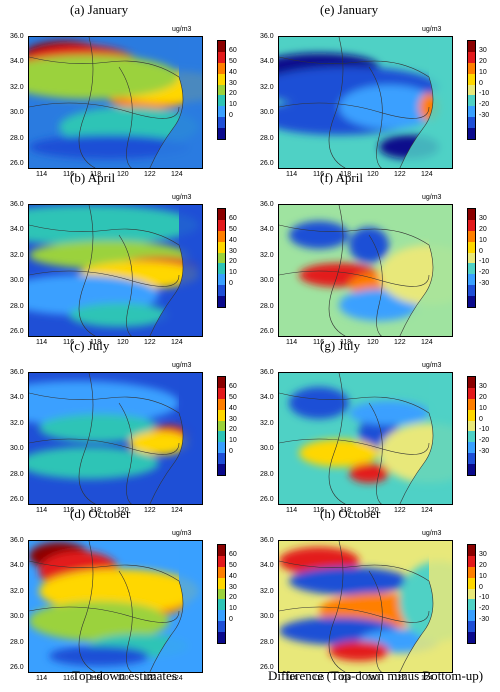 This screenshot has width=500, height=692. I want to click on panel-caption: (e) January, so click(349, 9).